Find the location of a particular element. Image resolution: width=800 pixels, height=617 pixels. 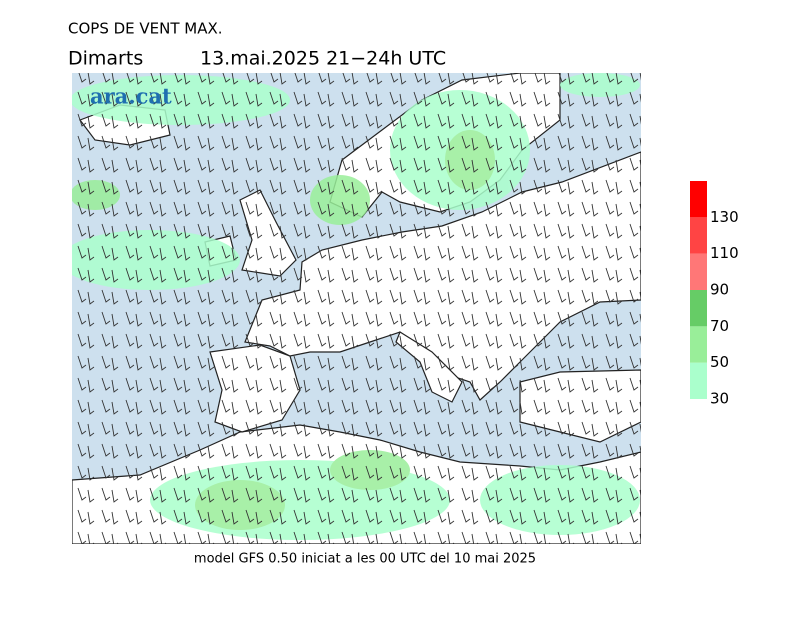

legend-label: 130 is located at coordinates (724, 217).